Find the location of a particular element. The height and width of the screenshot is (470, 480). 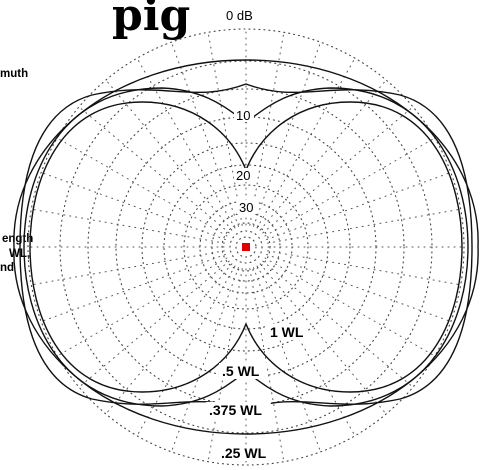

ring-label-0: 0 dB is located at coordinates (239, 15).